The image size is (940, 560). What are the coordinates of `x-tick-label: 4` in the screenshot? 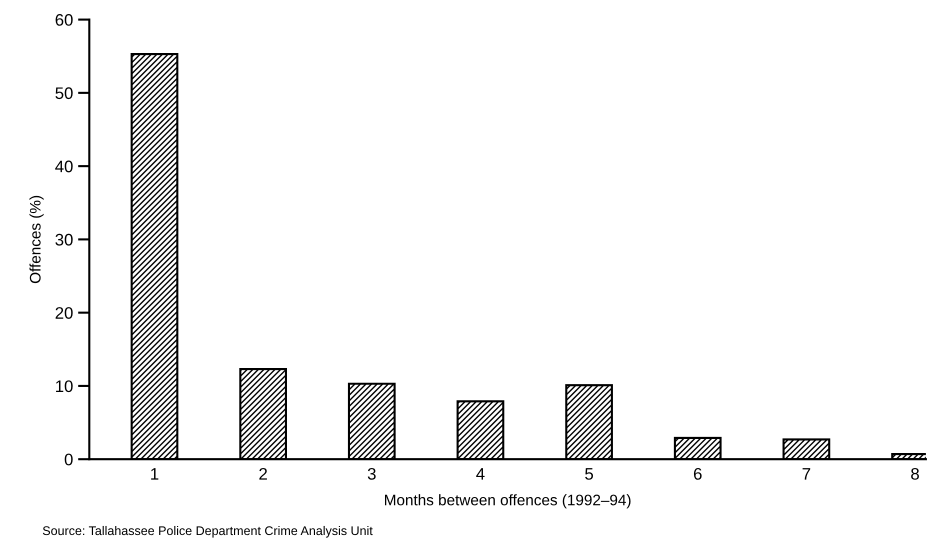 It's located at (480, 474).